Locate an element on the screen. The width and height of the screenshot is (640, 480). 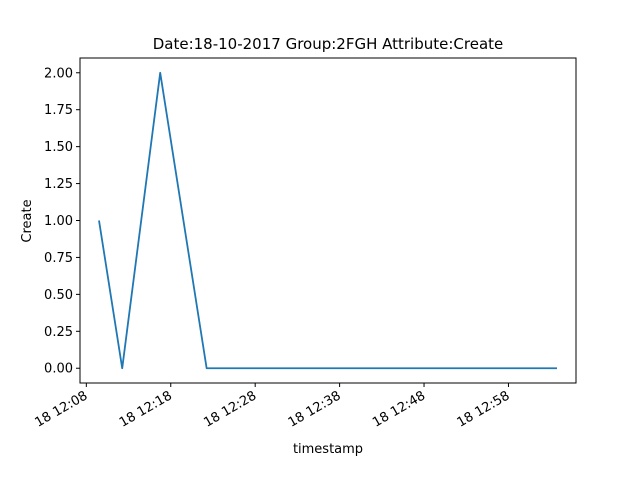
y-tick-label: 0.50 is located at coordinates (58, 295).